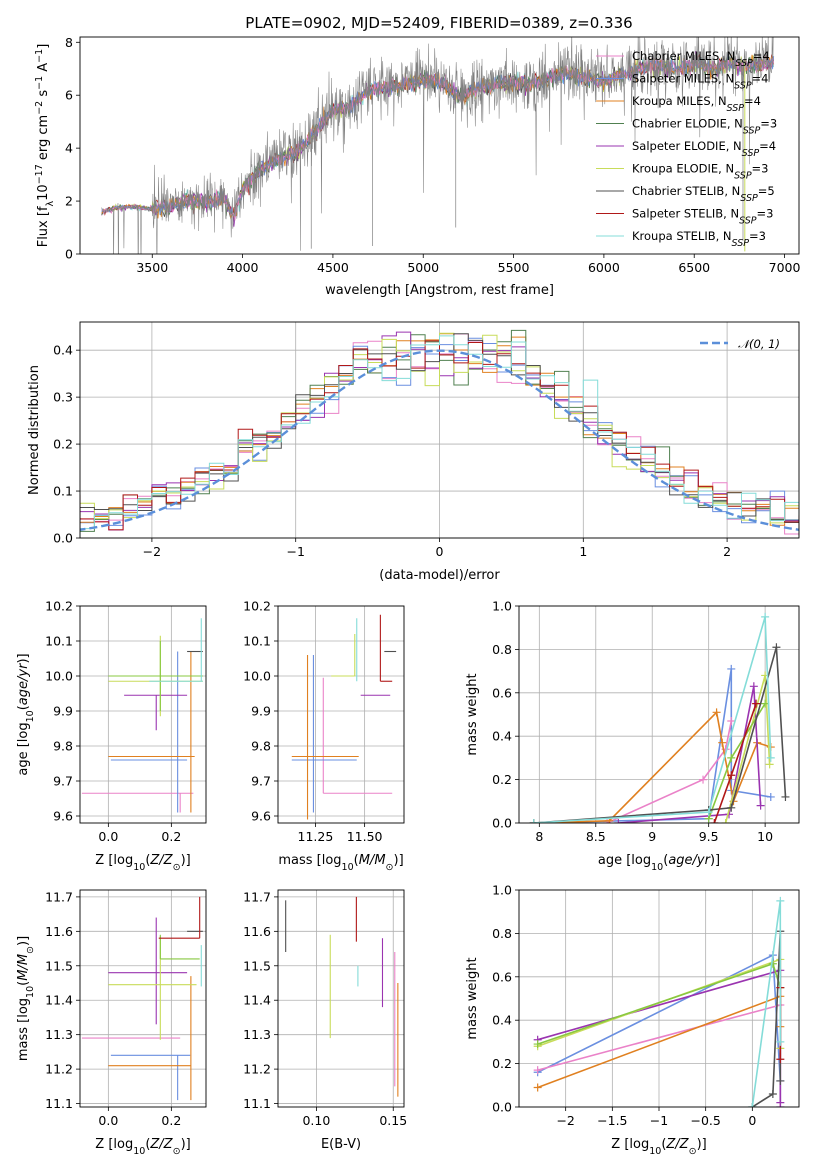  What do you see at coordinates (659, 1001) in the screenshot?
I see `weight-vs-Z-lines` at bounding box center [659, 1001].